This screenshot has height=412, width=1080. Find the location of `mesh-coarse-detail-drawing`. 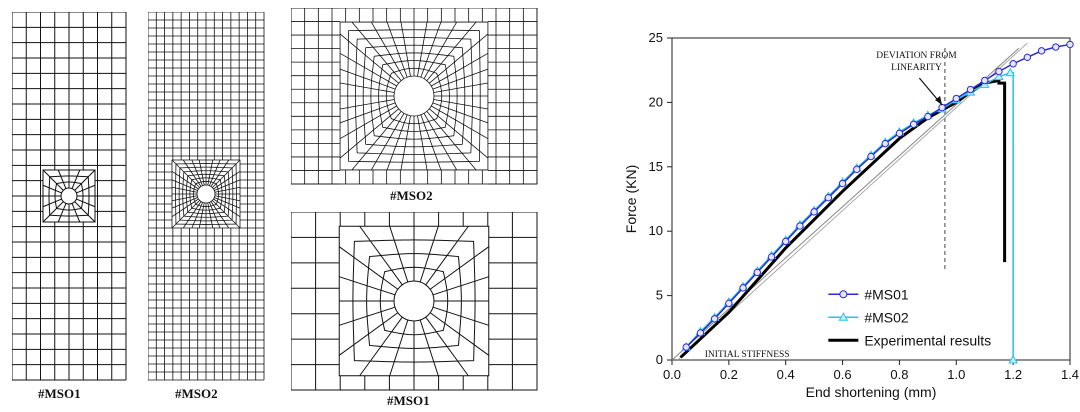

mesh-coarse-detail-drawing is located at coordinates (414, 301).